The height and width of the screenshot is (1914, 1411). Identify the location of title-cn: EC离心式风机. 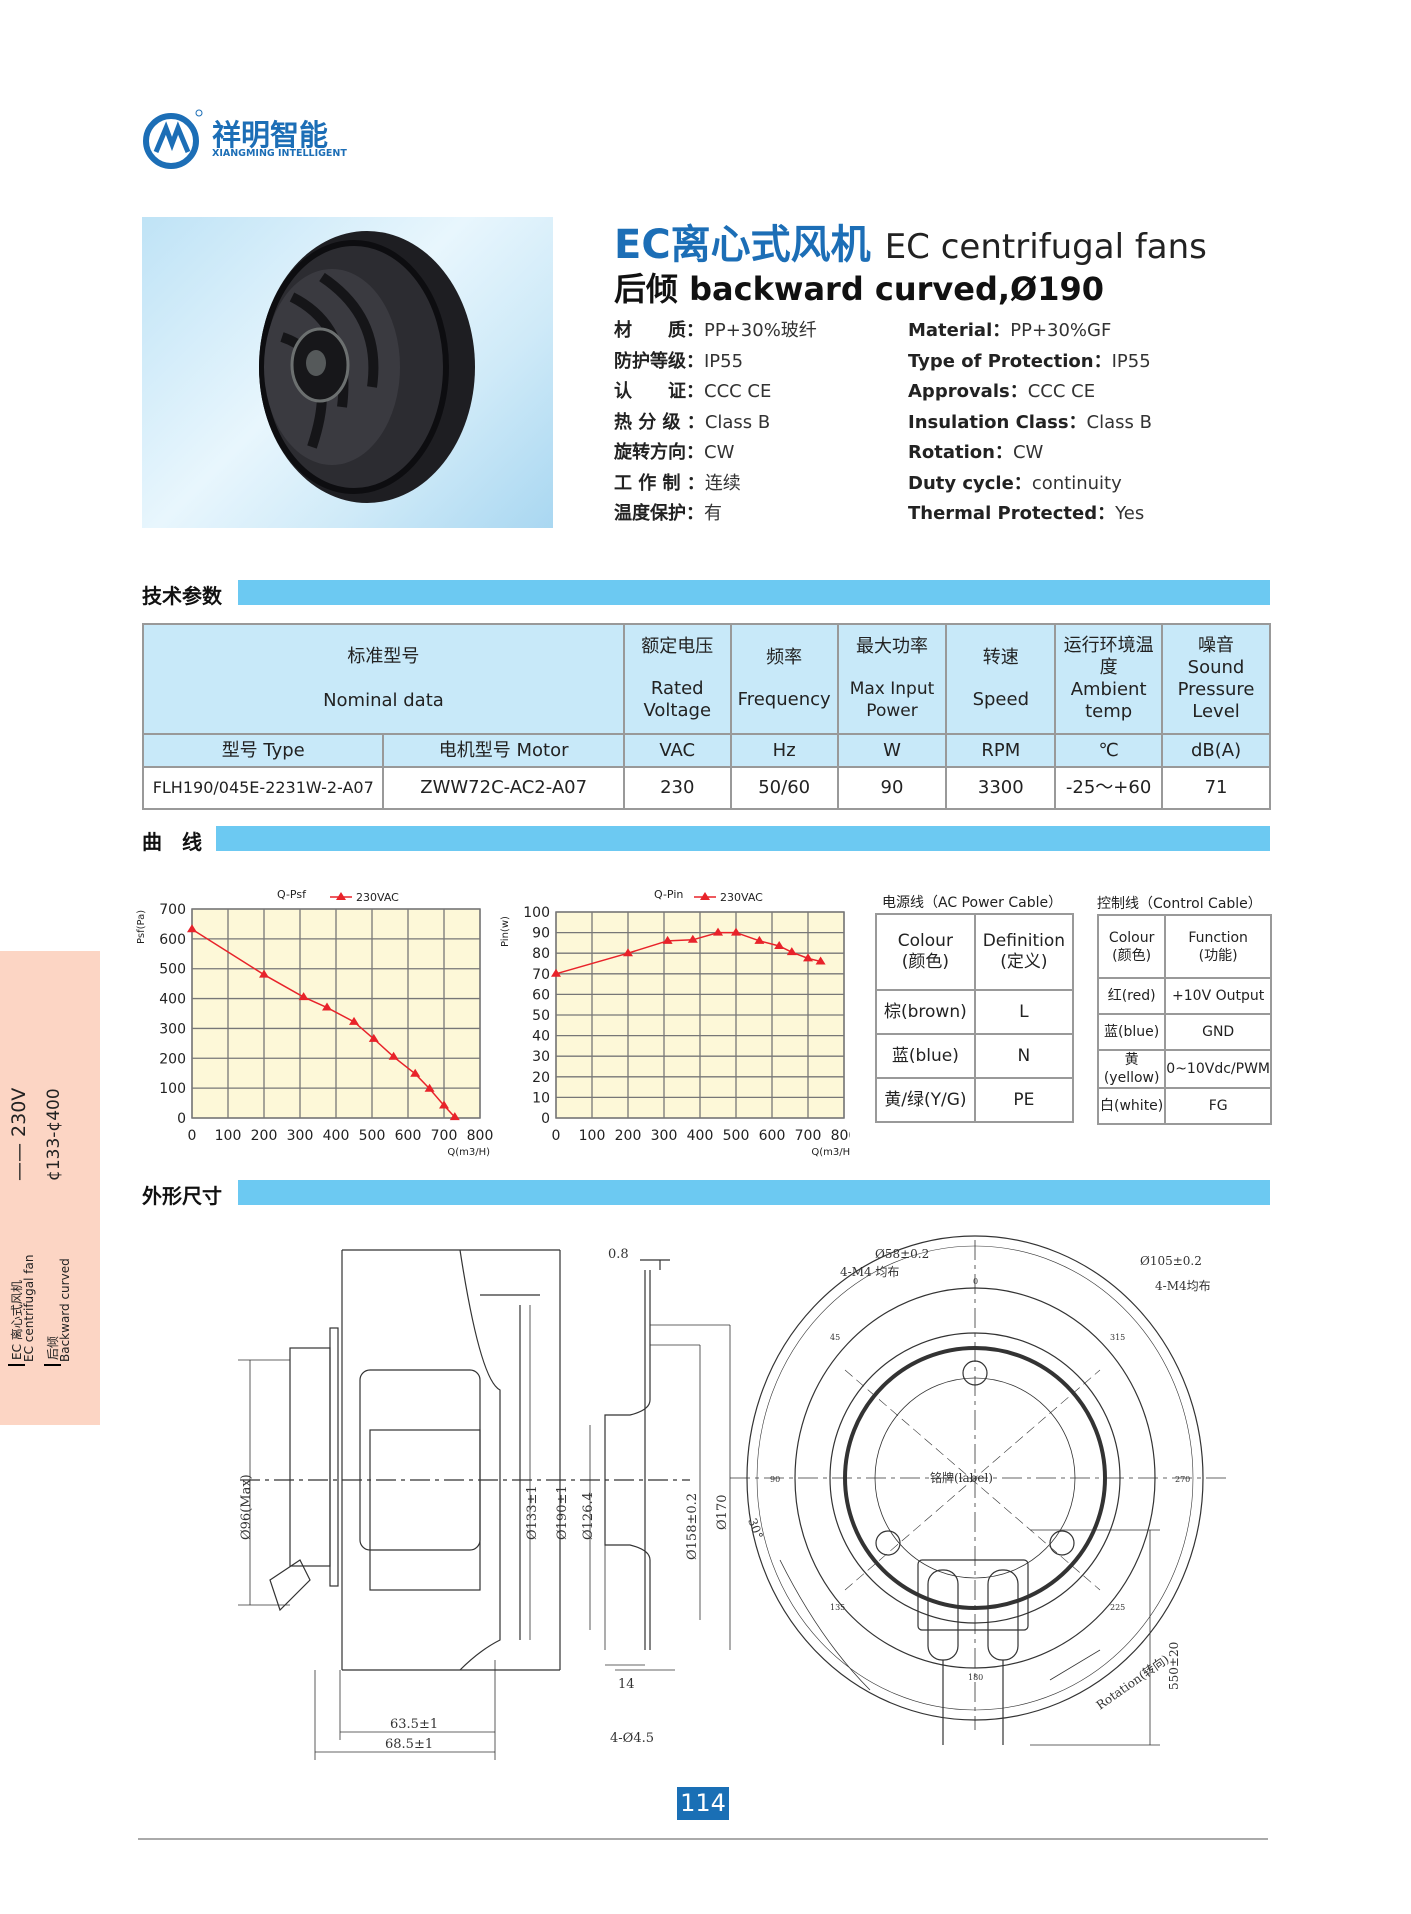
(742, 245).